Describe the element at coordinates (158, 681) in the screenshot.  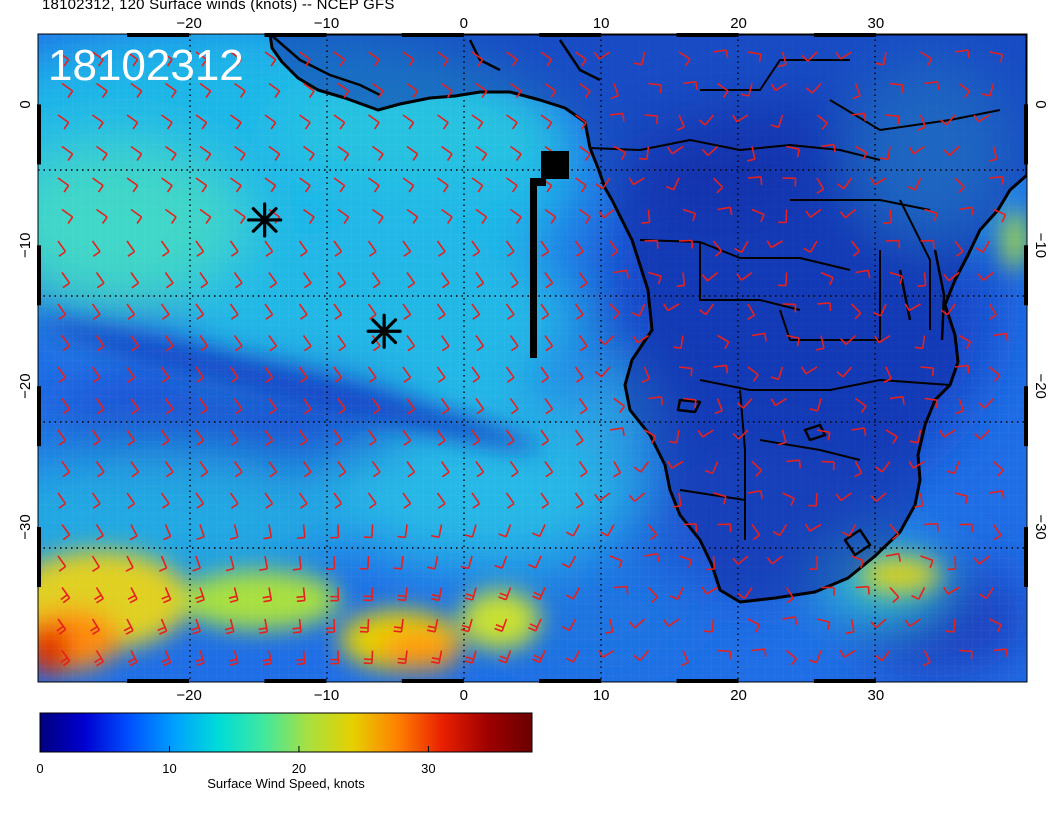
I see `frame-tick-bottom` at that location.